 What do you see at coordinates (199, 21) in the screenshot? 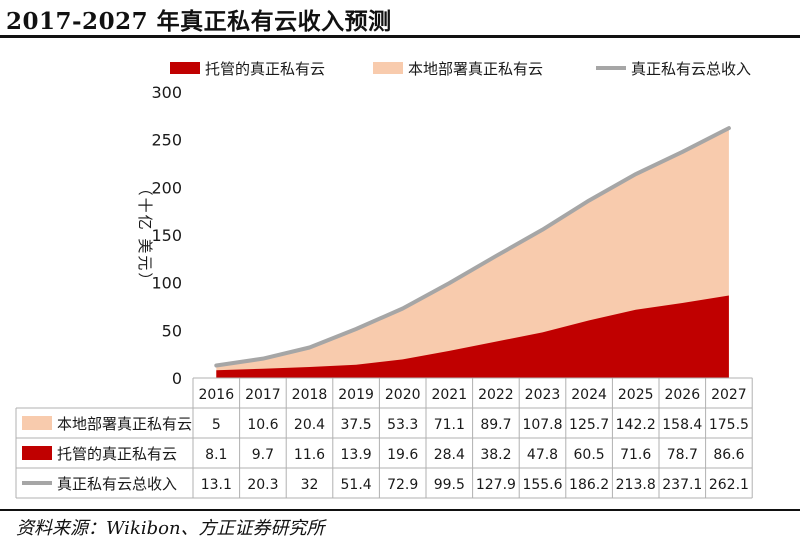
I see `page-title: 2017-2027 年真正私有云收入预测` at bounding box center [199, 21].